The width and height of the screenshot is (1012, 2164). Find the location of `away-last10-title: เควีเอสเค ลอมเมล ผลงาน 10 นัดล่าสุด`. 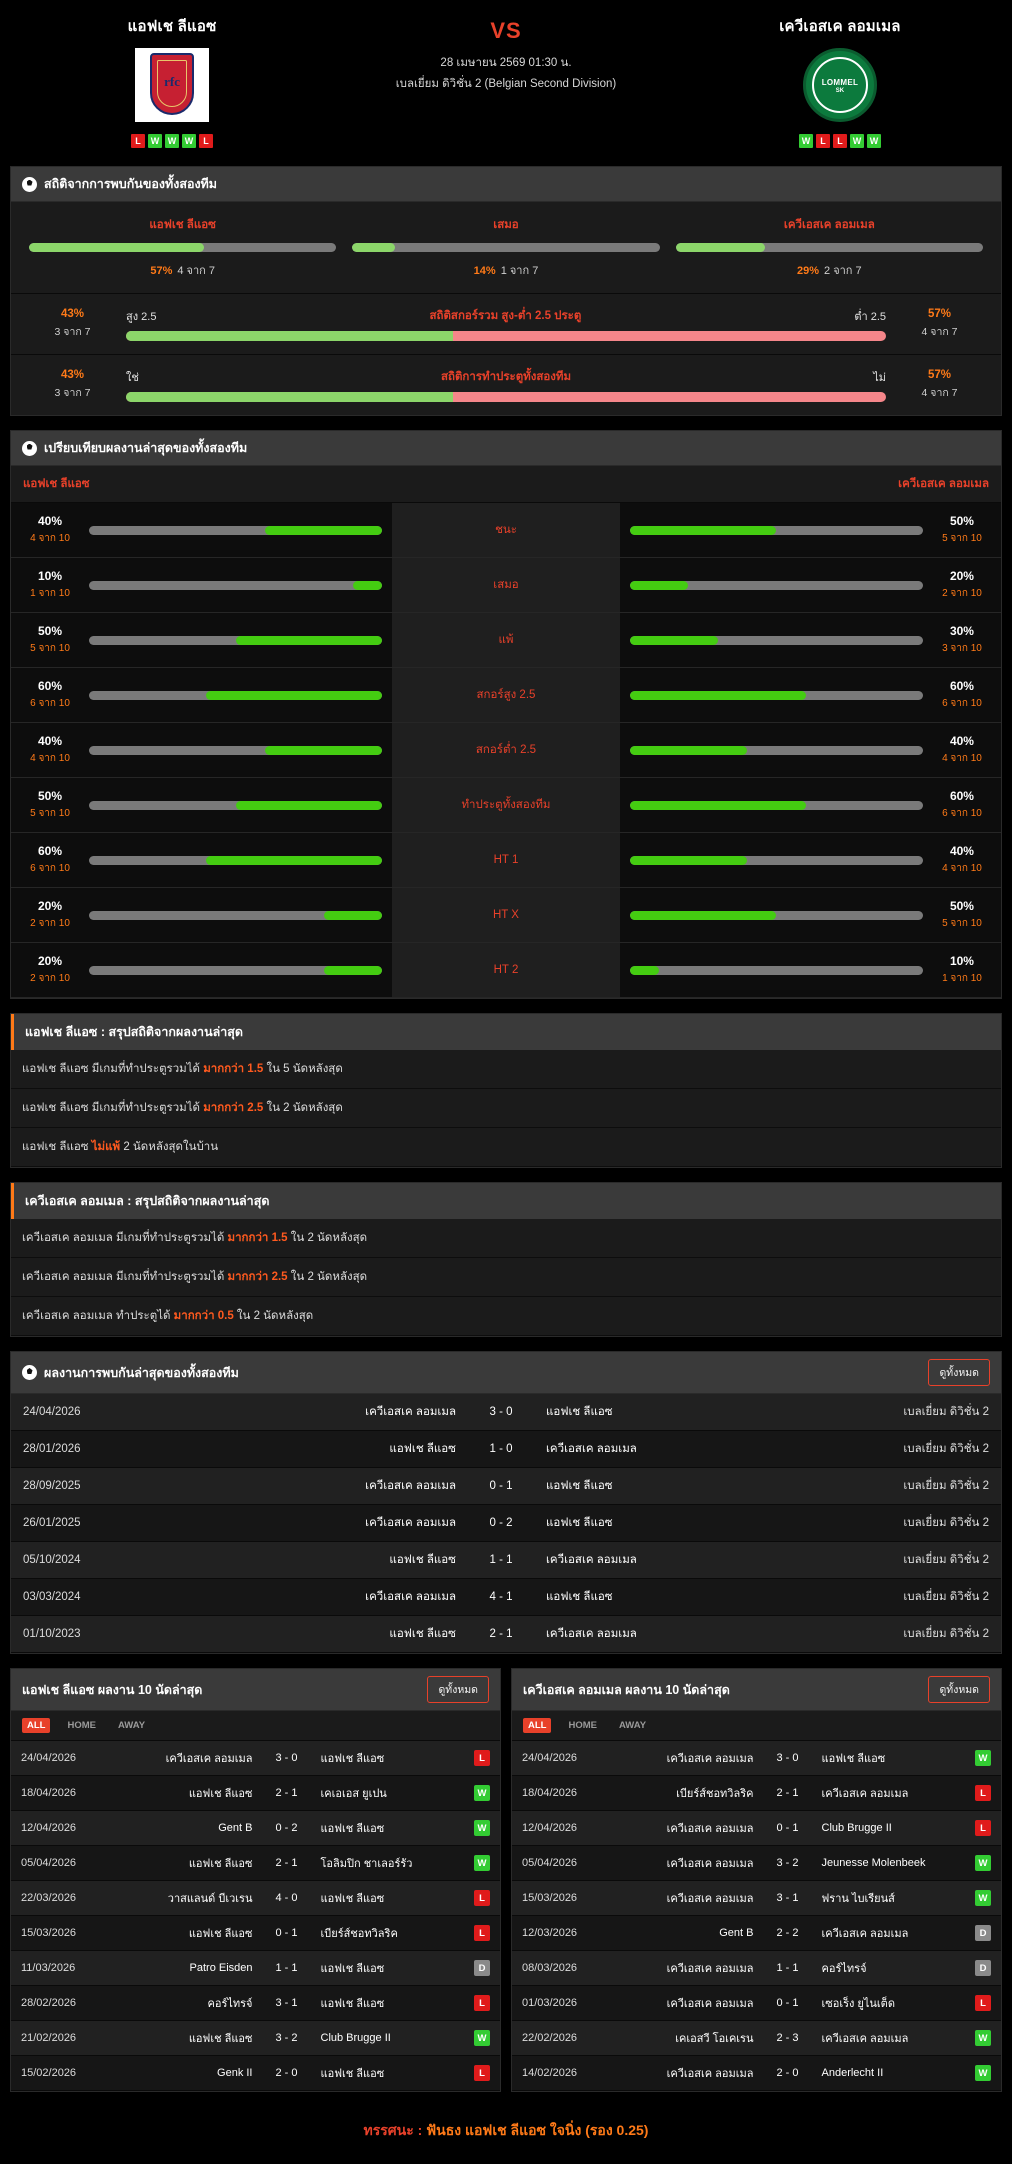

away-last10-title: เควีเอสเค ลอมเมล ผลงาน 10 นัดล่าสุด is located at coordinates (626, 1689).